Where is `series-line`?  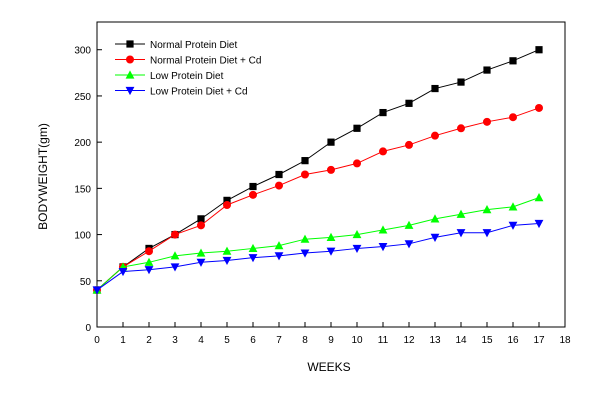 series-line is located at coordinates (318, 256).